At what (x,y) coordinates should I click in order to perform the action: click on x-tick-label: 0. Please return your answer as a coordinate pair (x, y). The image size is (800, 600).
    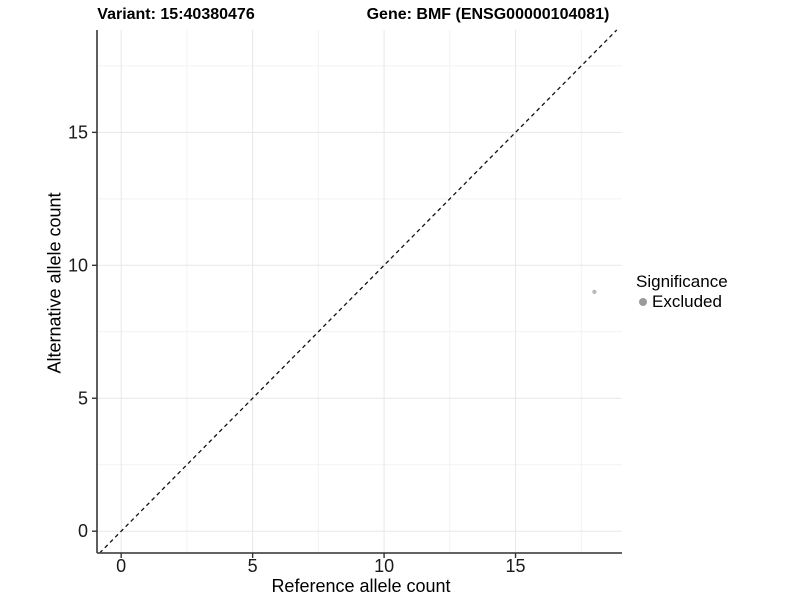
    Looking at the image, I should click on (121, 566).